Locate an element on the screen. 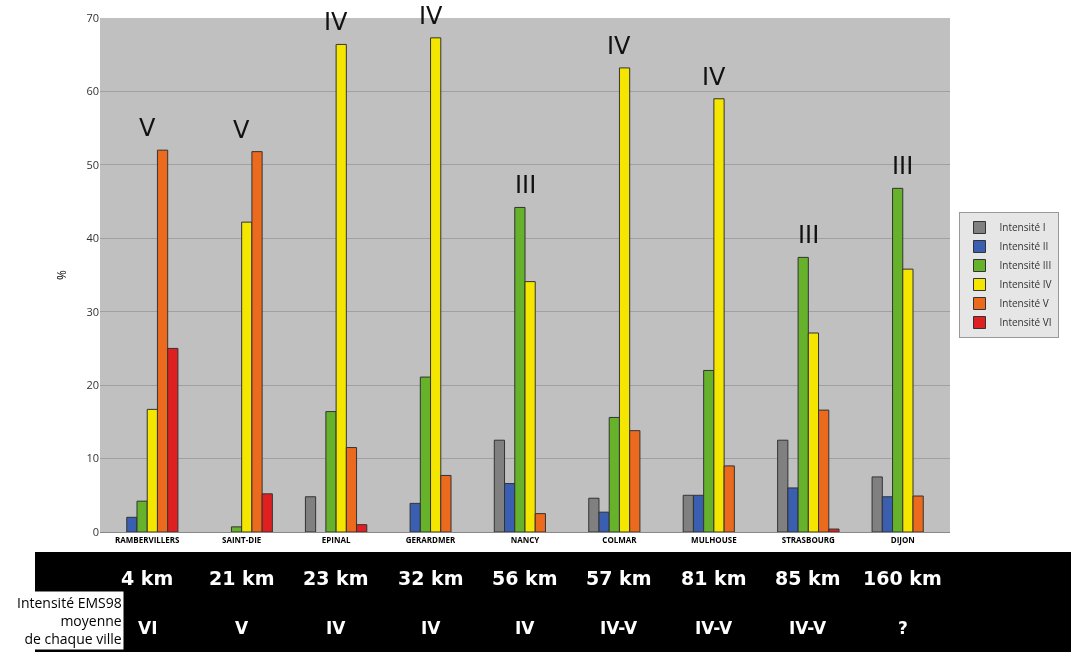 Image resolution: width=1071 pixels, height=652 pixels. x-tick-label: STRASBOURG is located at coordinates (808, 539).